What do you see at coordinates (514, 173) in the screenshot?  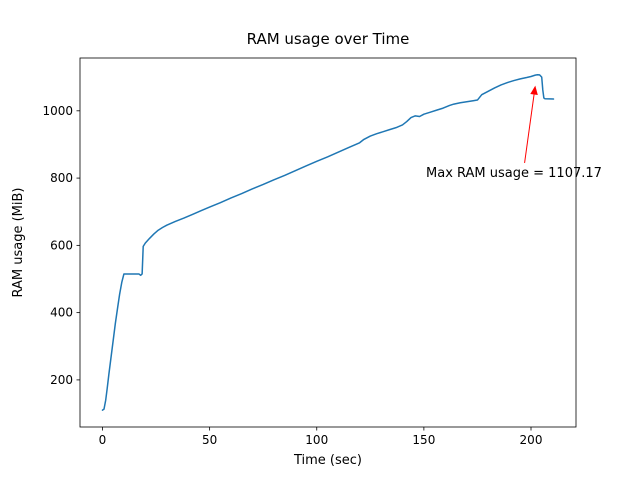 I see `max-ram-annotation: Max RAM usage = 1107.17` at bounding box center [514, 173].